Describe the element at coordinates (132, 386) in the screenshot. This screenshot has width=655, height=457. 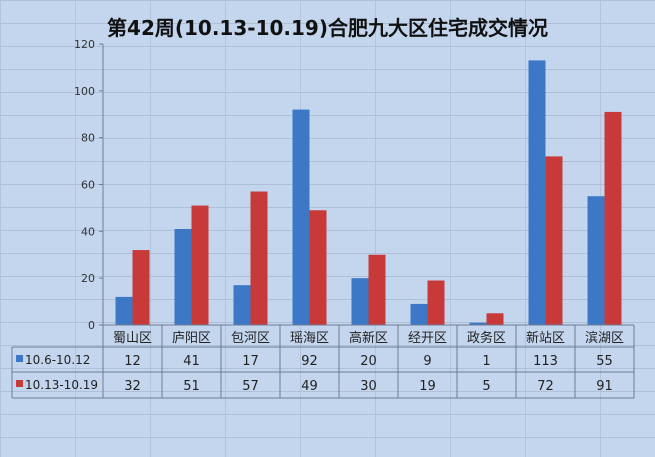
I see `data-table-value: 32` at that location.